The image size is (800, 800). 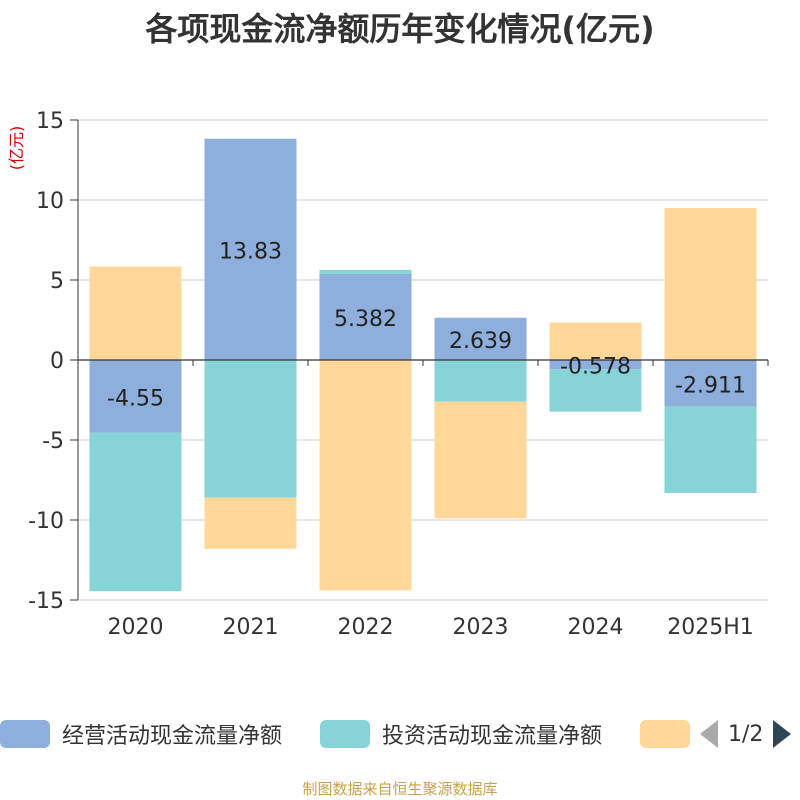 What do you see at coordinates (46, 521) in the screenshot?
I see `y-tick-label: -10` at bounding box center [46, 521].